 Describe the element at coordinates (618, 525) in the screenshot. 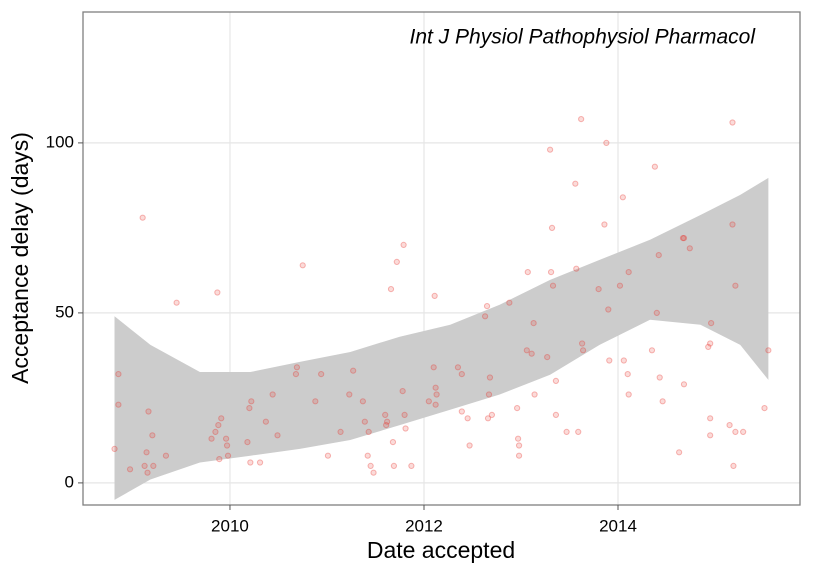

I see `x-tick-label: 2014` at that location.